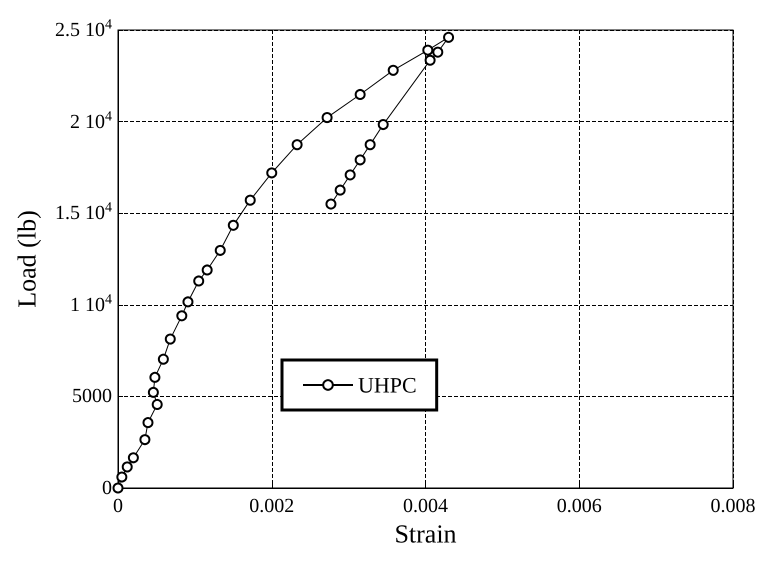 The height and width of the screenshot is (571, 769). What do you see at coordinates (425, 506) in the screenshot?
I see `x-tick-label: 0.004` at bounding box center [425, 506].